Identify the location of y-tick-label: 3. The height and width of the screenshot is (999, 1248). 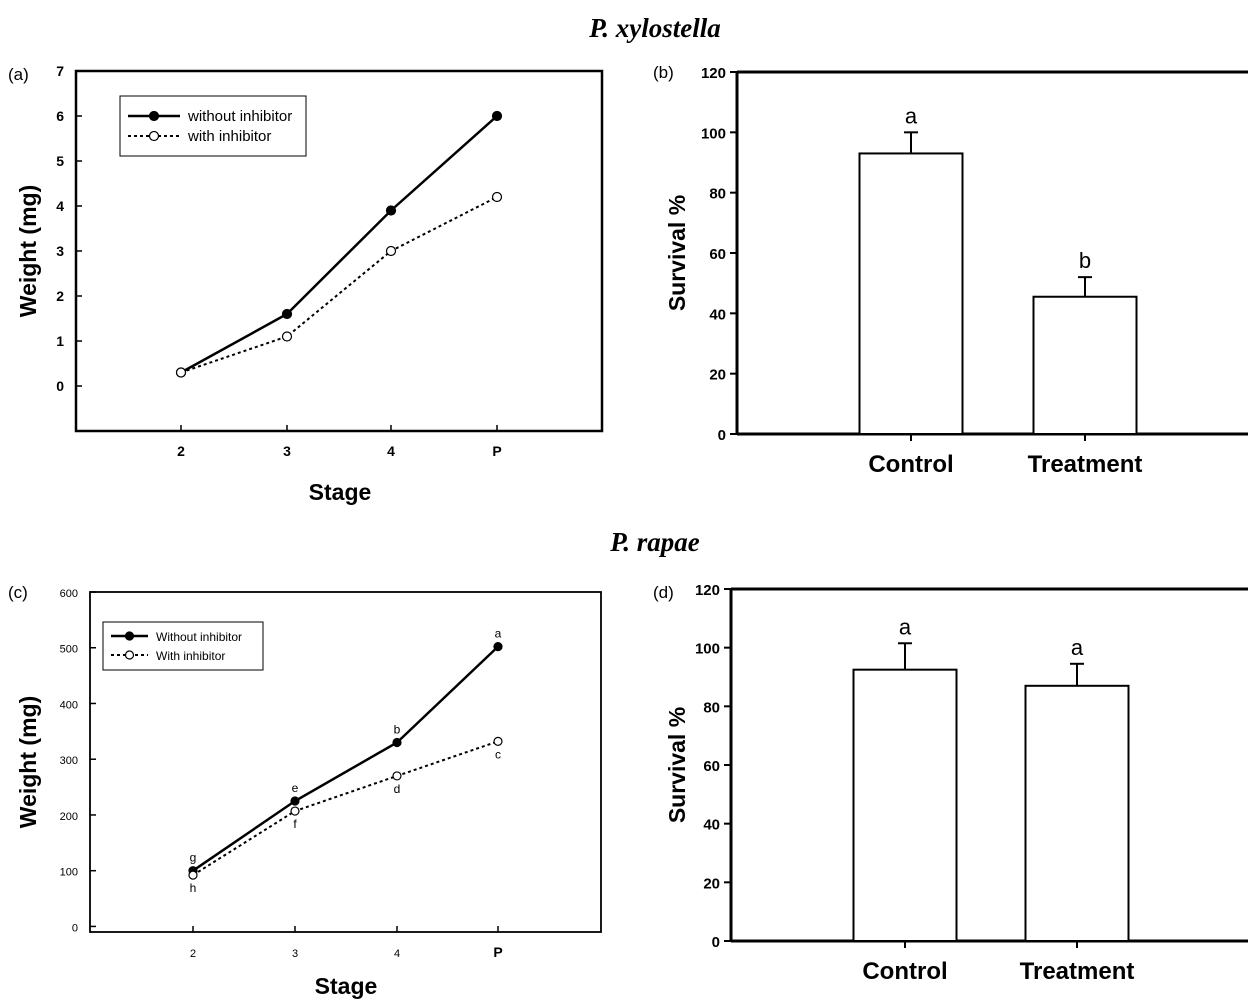
(60, 251).